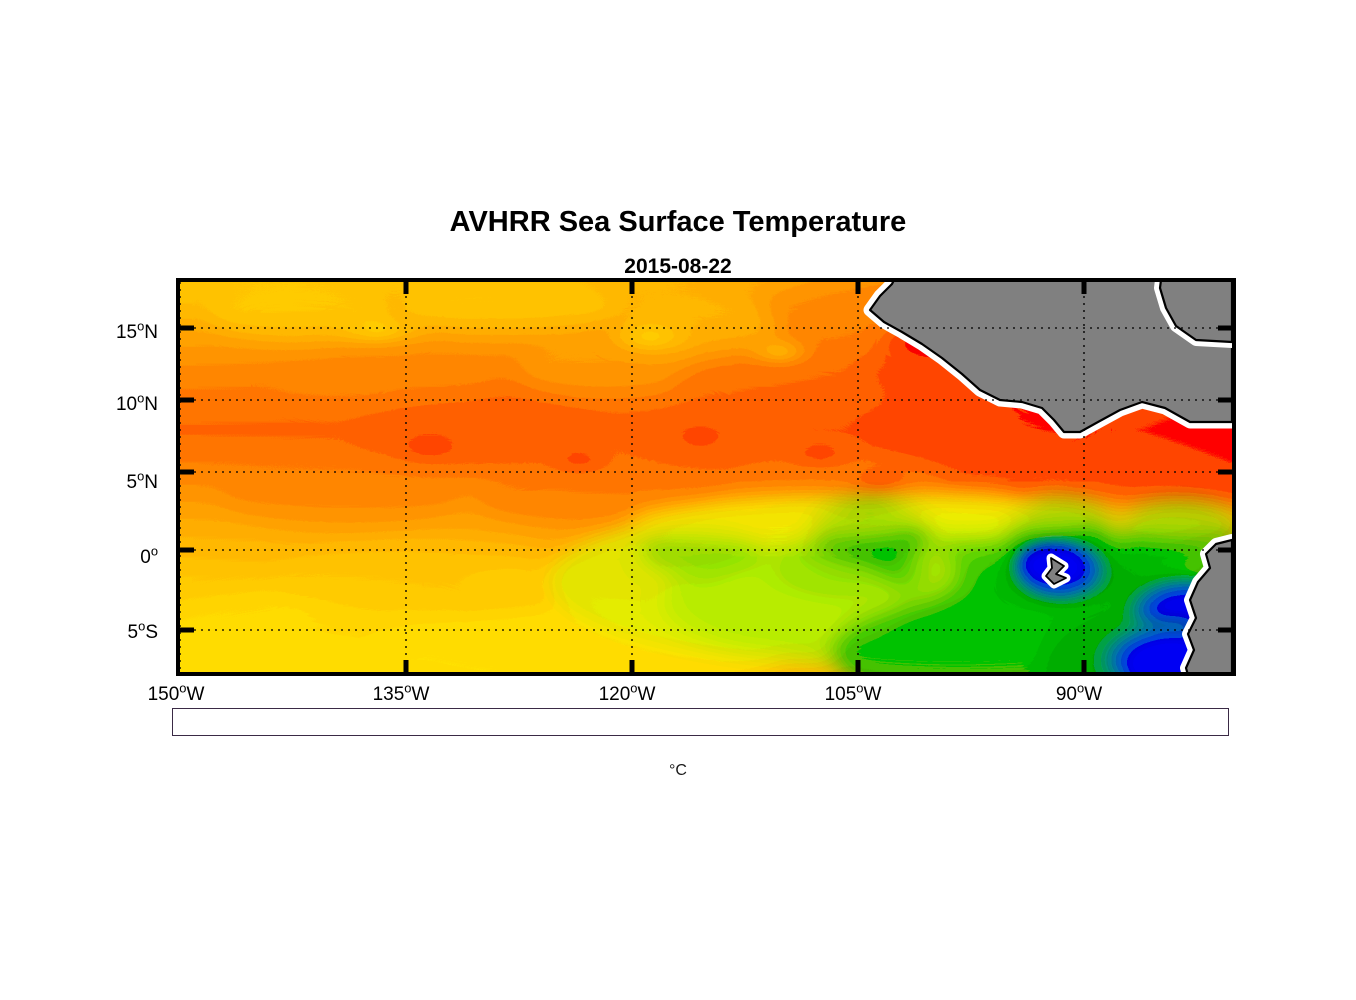 The image size is (1356, 1000). Describe the element at coordinates (678, 770) in the screenshot. I see `colorbar-unit-label: °C` at that location.